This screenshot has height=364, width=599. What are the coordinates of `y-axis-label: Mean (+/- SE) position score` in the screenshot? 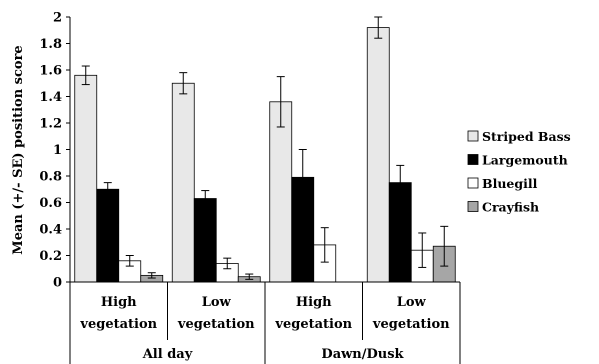 It's located at (18, 149).